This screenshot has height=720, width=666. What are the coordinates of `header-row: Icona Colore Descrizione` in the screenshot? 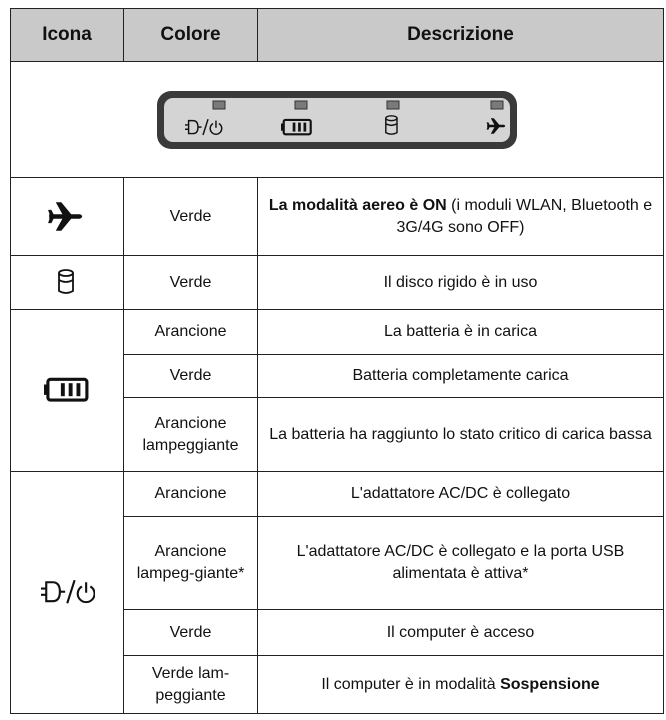 It's located at (337, 35).